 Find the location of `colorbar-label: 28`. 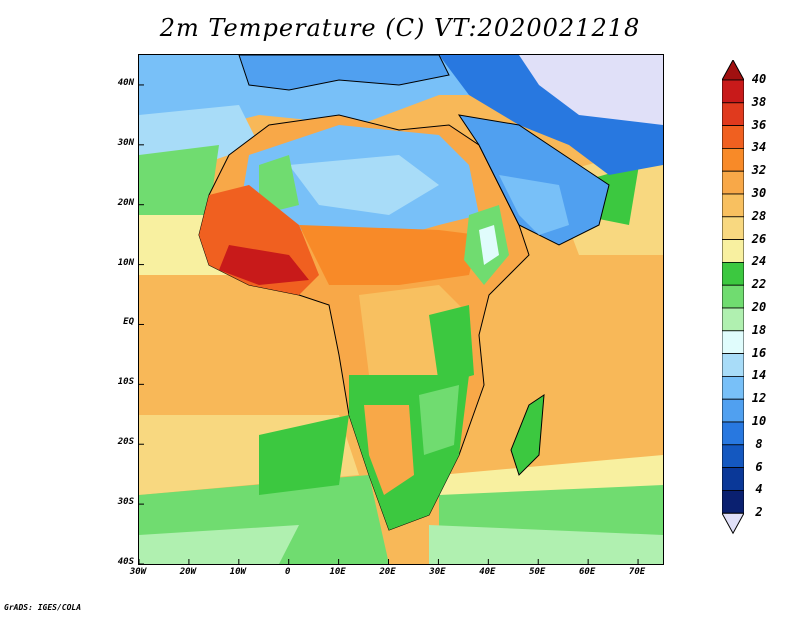

colorbar-label: 28 is located at coordinates (759, 215).